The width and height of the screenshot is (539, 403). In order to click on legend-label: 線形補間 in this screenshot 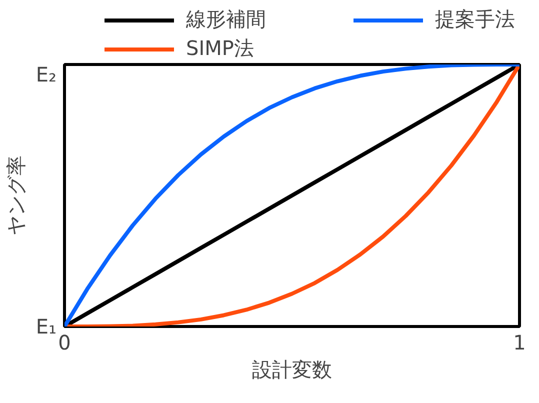, I will do `click(226, 19)`.